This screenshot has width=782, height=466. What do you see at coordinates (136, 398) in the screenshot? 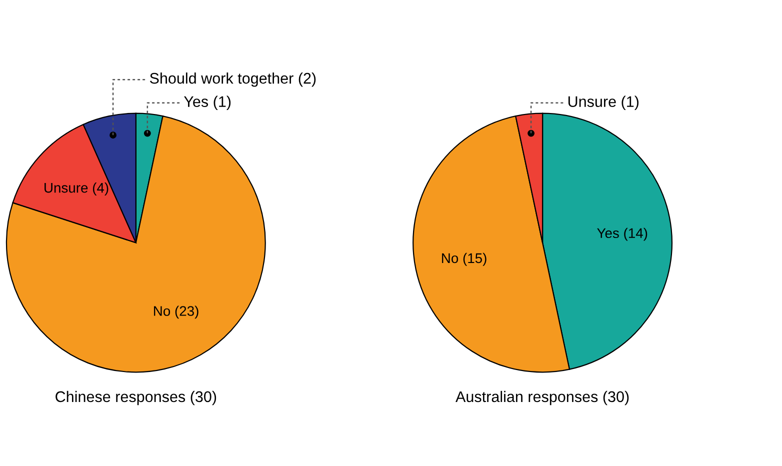
I see `text: Chinese responses (30)` at bounding box center [136, 398].